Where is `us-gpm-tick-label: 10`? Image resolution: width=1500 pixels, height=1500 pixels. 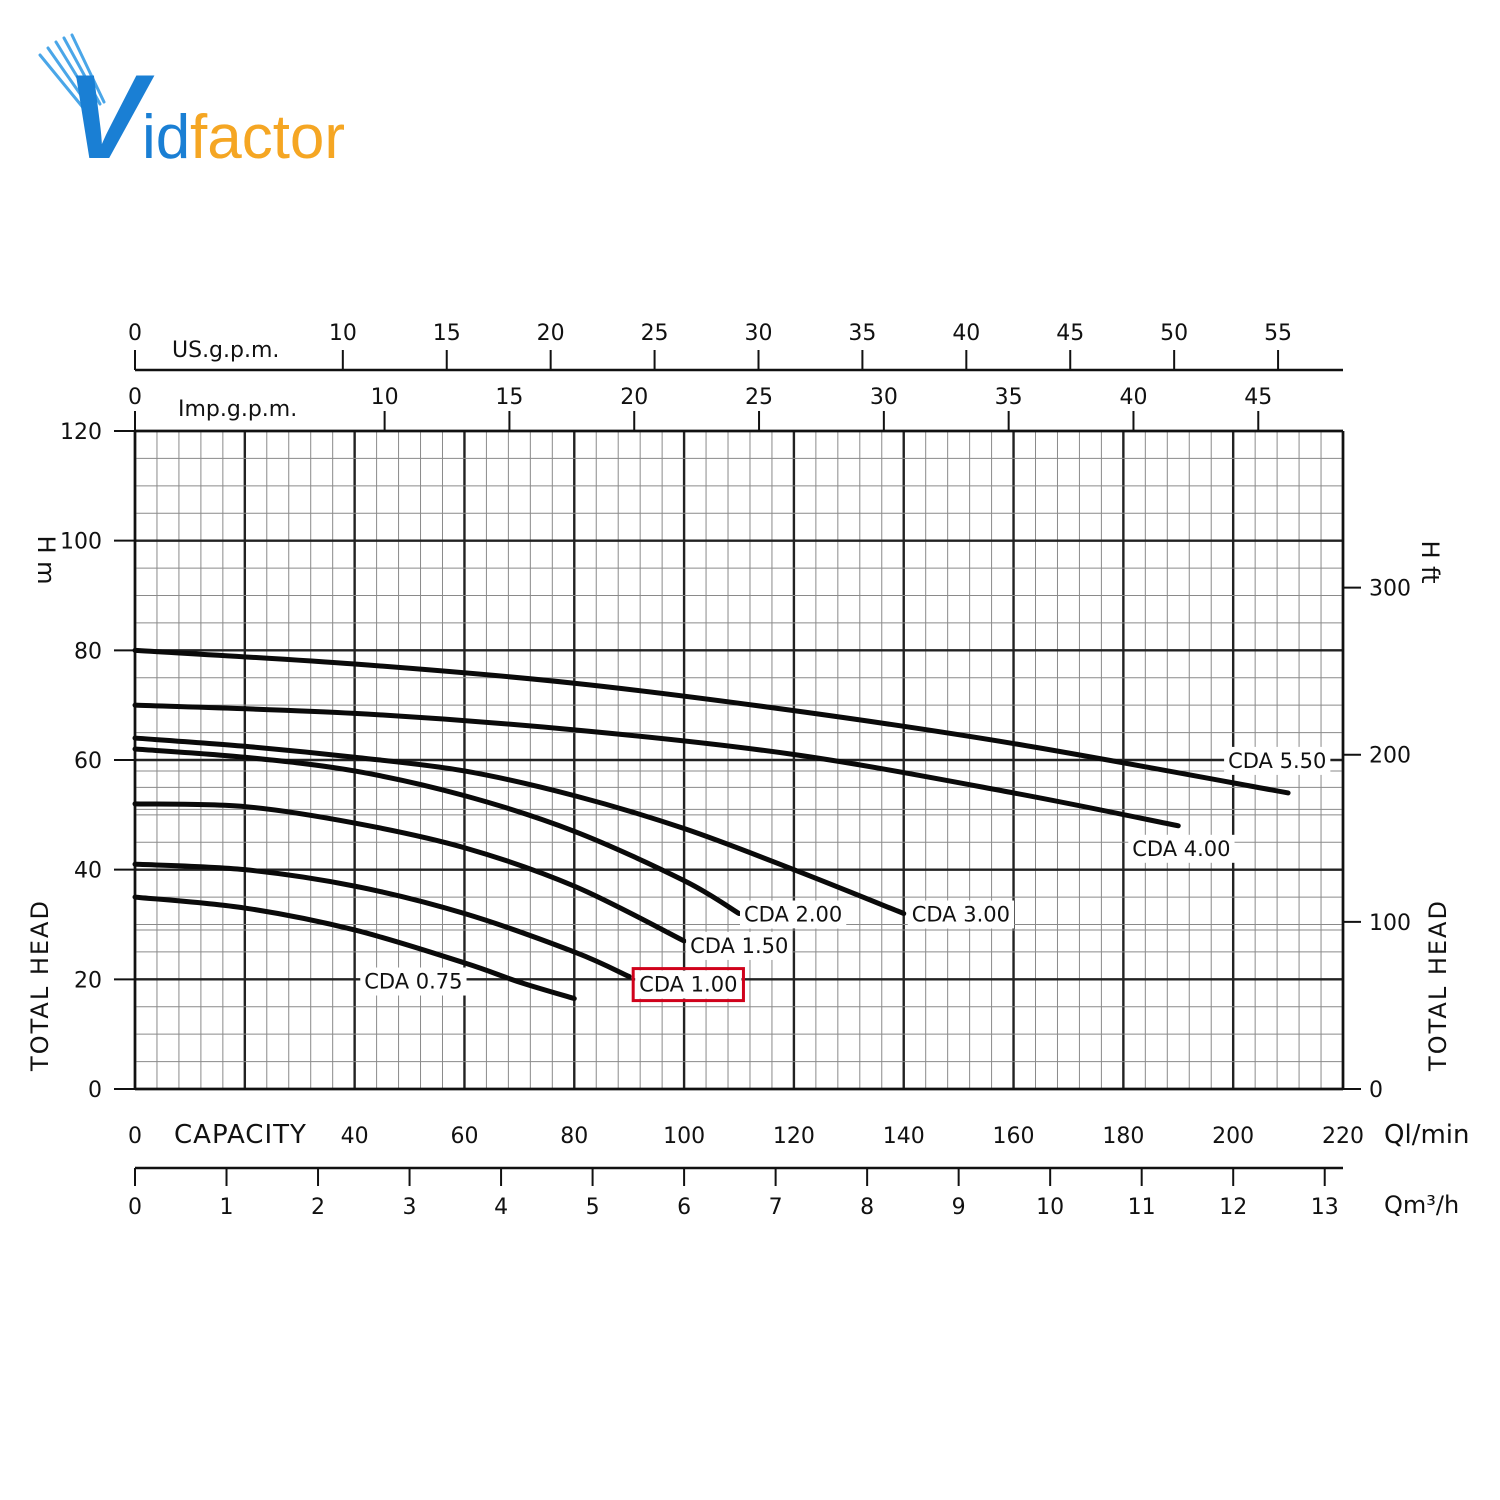
us-gpm-tick-label: 10 is located at coordinates (343, 333).